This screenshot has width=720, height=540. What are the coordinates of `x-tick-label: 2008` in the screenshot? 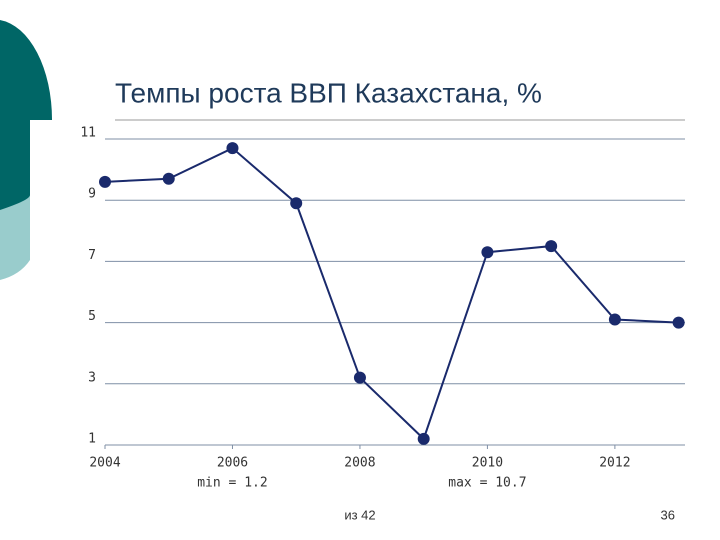 It's located at (359, 463).